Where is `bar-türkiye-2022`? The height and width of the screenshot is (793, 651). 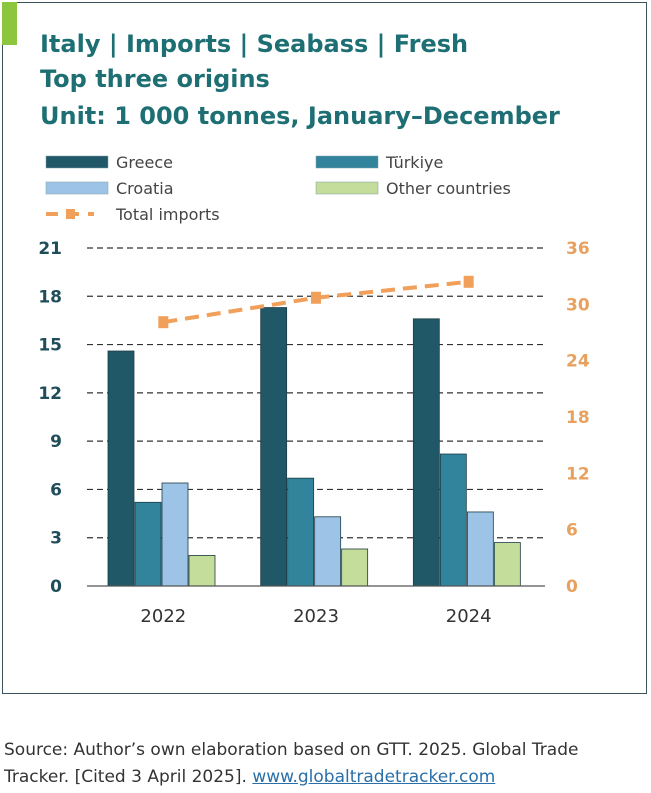
bar-türkiye-2022 is located at coordinates (148, 544).